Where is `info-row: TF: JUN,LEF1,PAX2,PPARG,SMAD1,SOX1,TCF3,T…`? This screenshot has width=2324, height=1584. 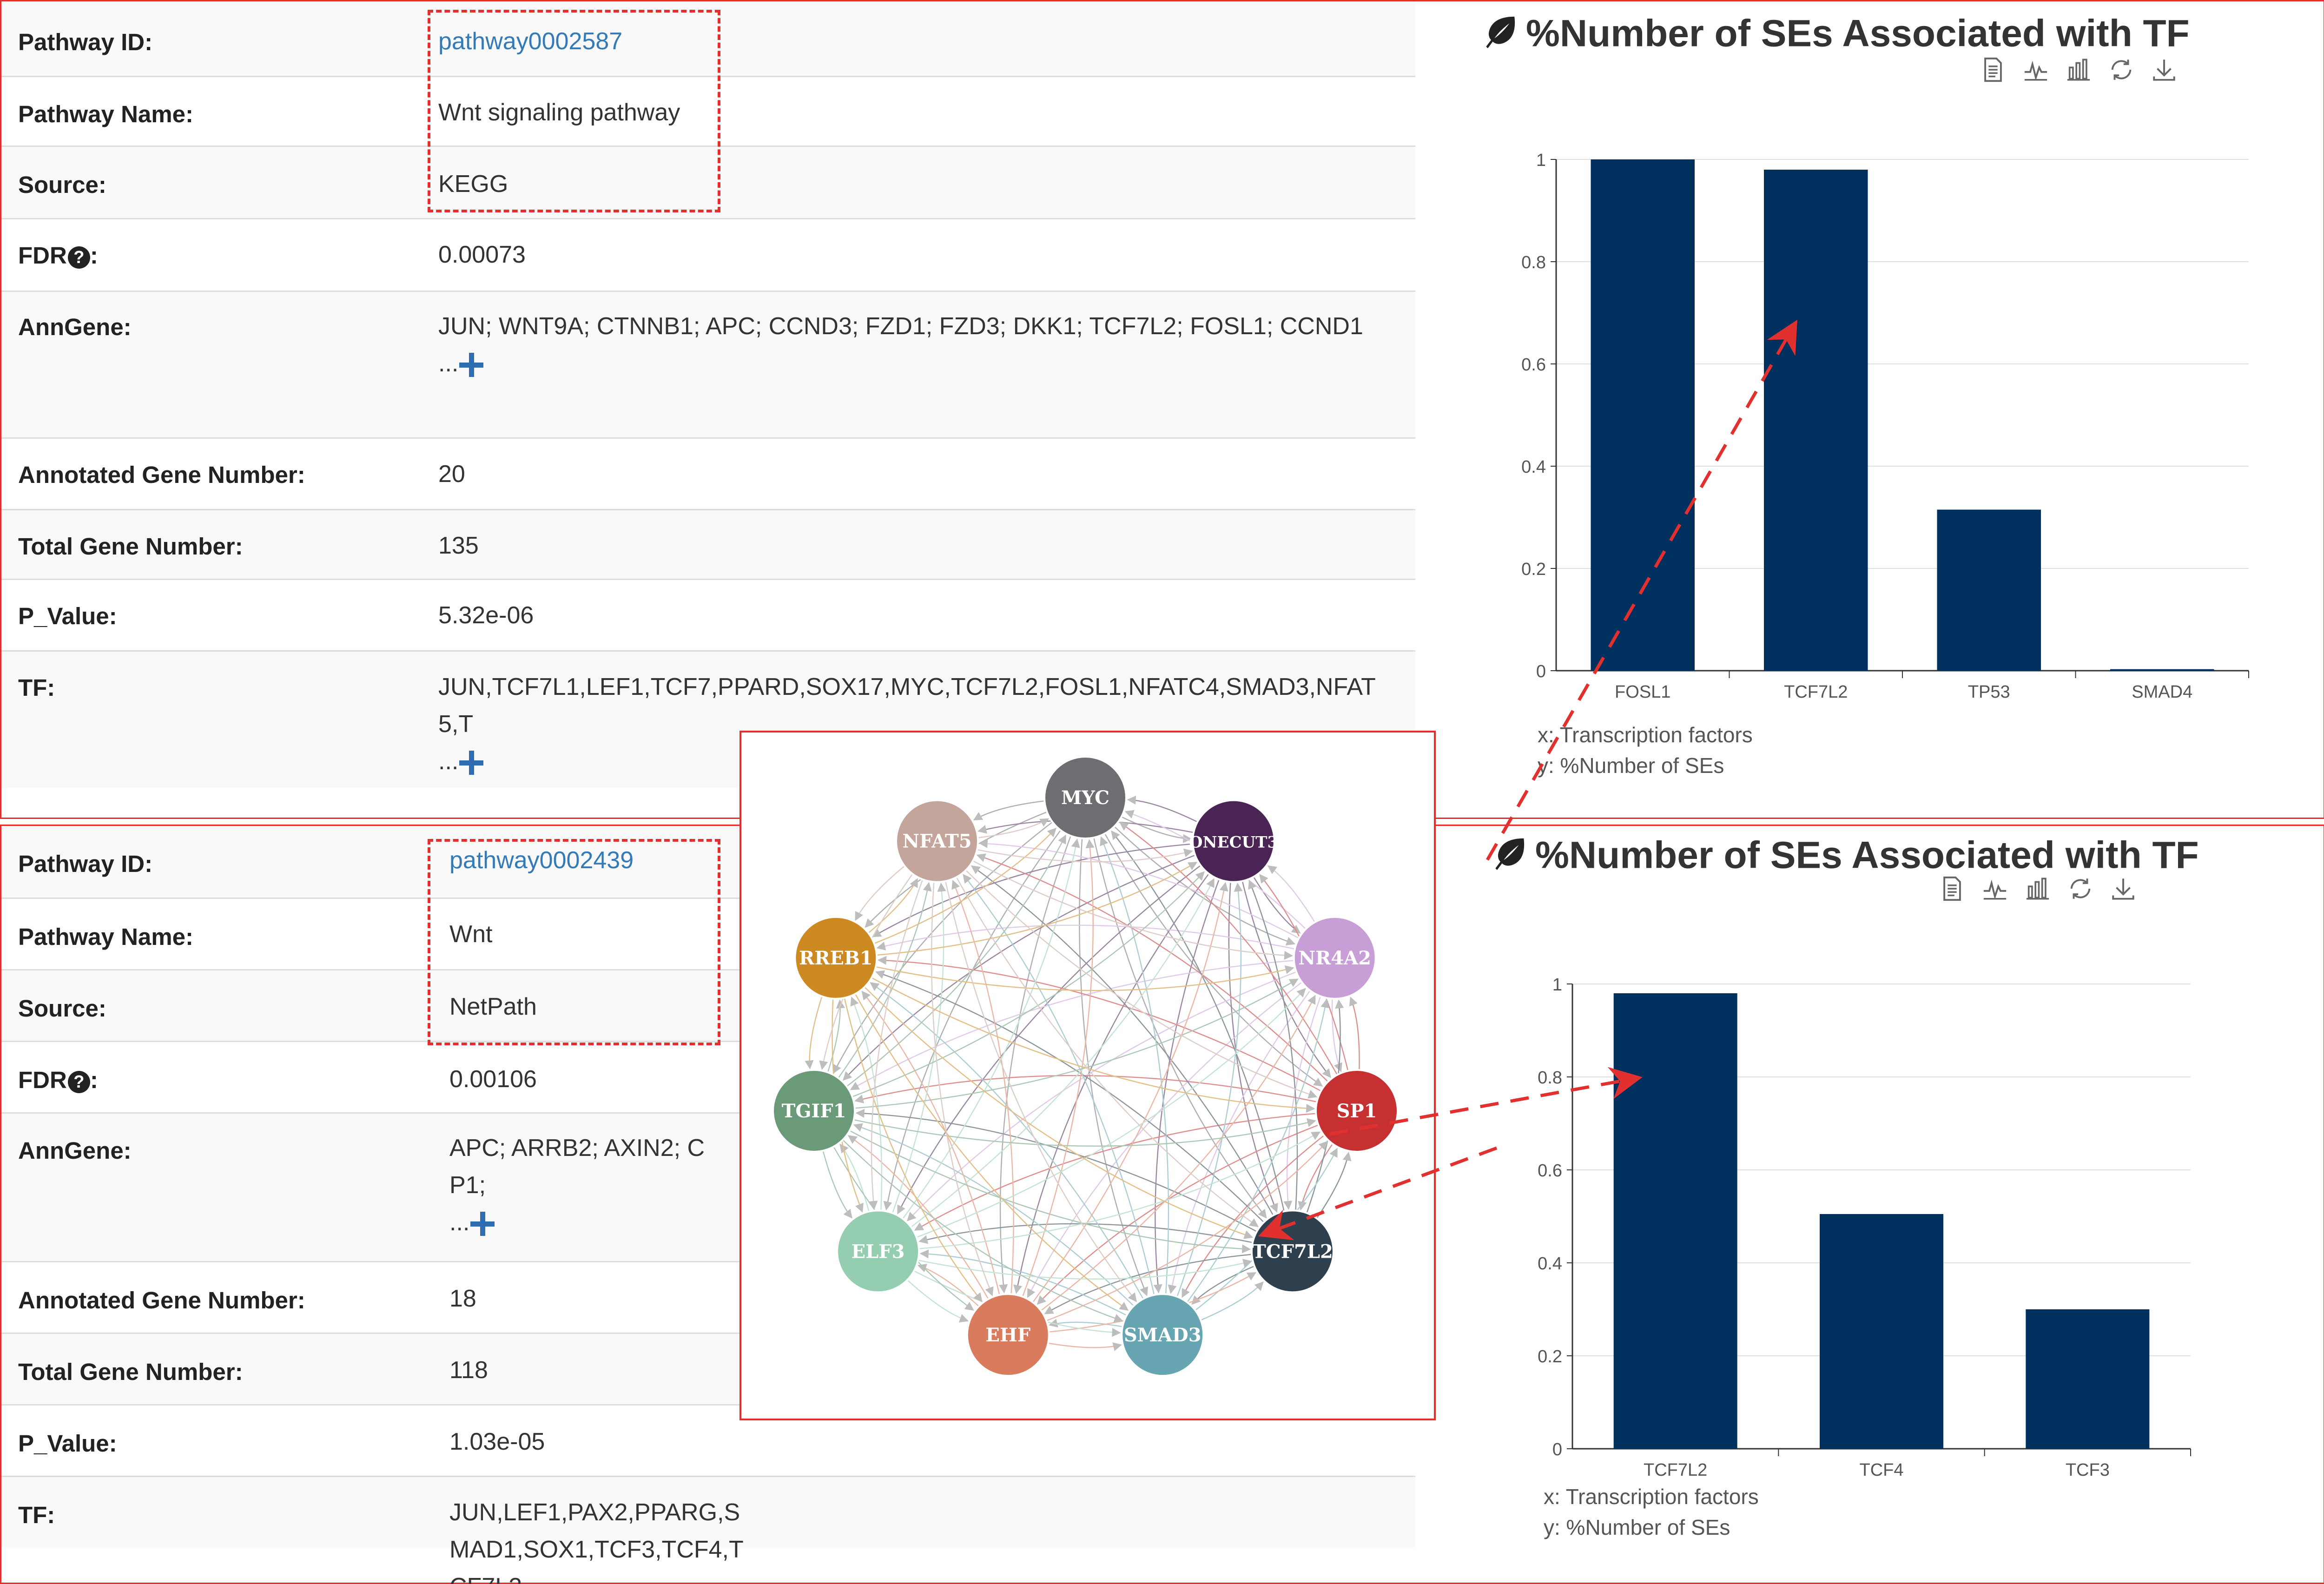 info-row: TF: JUN,LEF1,PAX2,PPARG,SMAD1,SOX1,TCF3,T… is located at coordinates (708, 1530).